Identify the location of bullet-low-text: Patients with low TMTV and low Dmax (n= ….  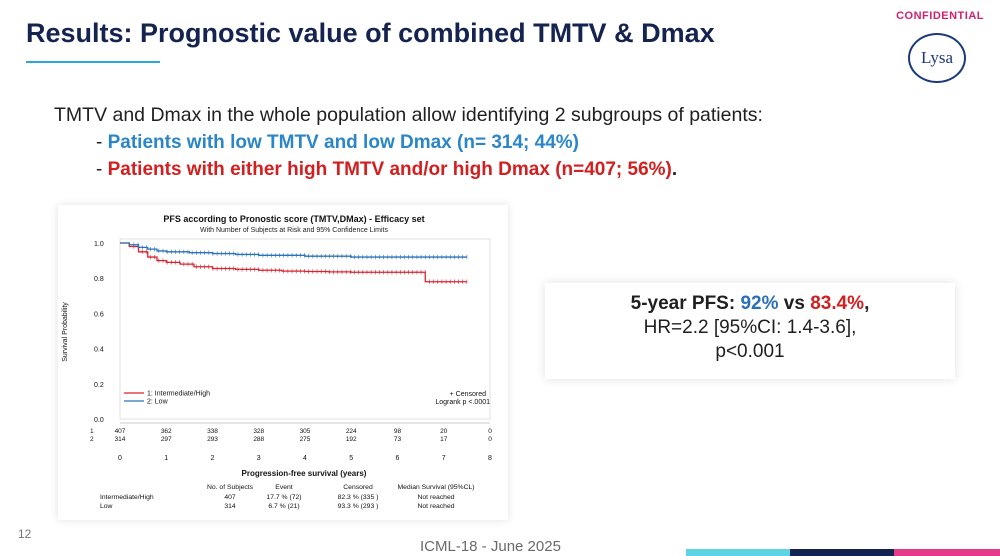
(343, 142).